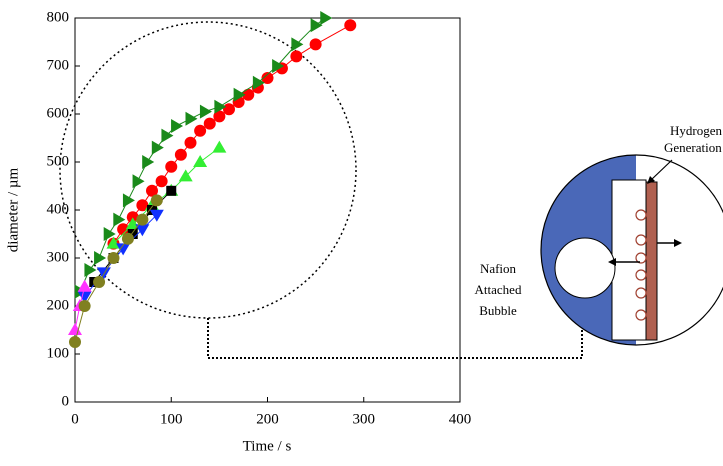 The height and width of the screenshot is (466, 723). What do you see at coordinates (651, 261) in the screenshot?
I see `electrode` at bounding box center [651, 261].